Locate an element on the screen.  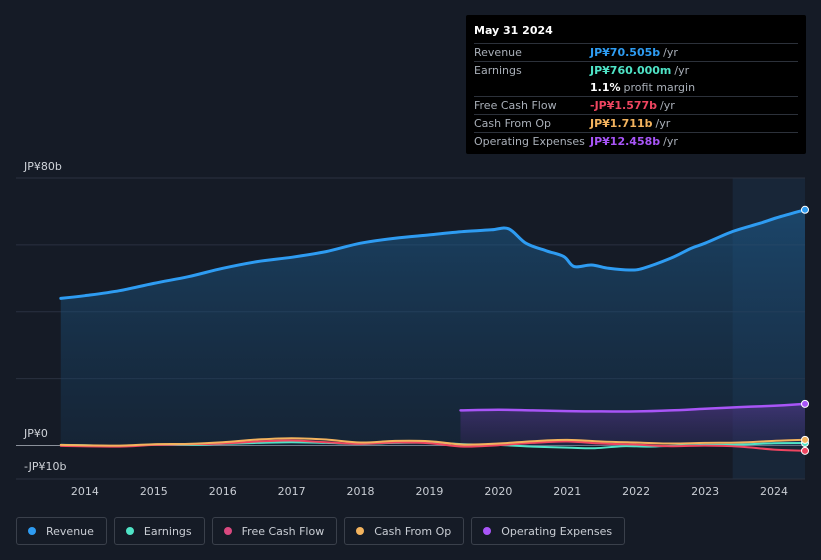
y-axis: JP¥80b JP¥0 -JP¥10b is located at coordinates (44, 316).